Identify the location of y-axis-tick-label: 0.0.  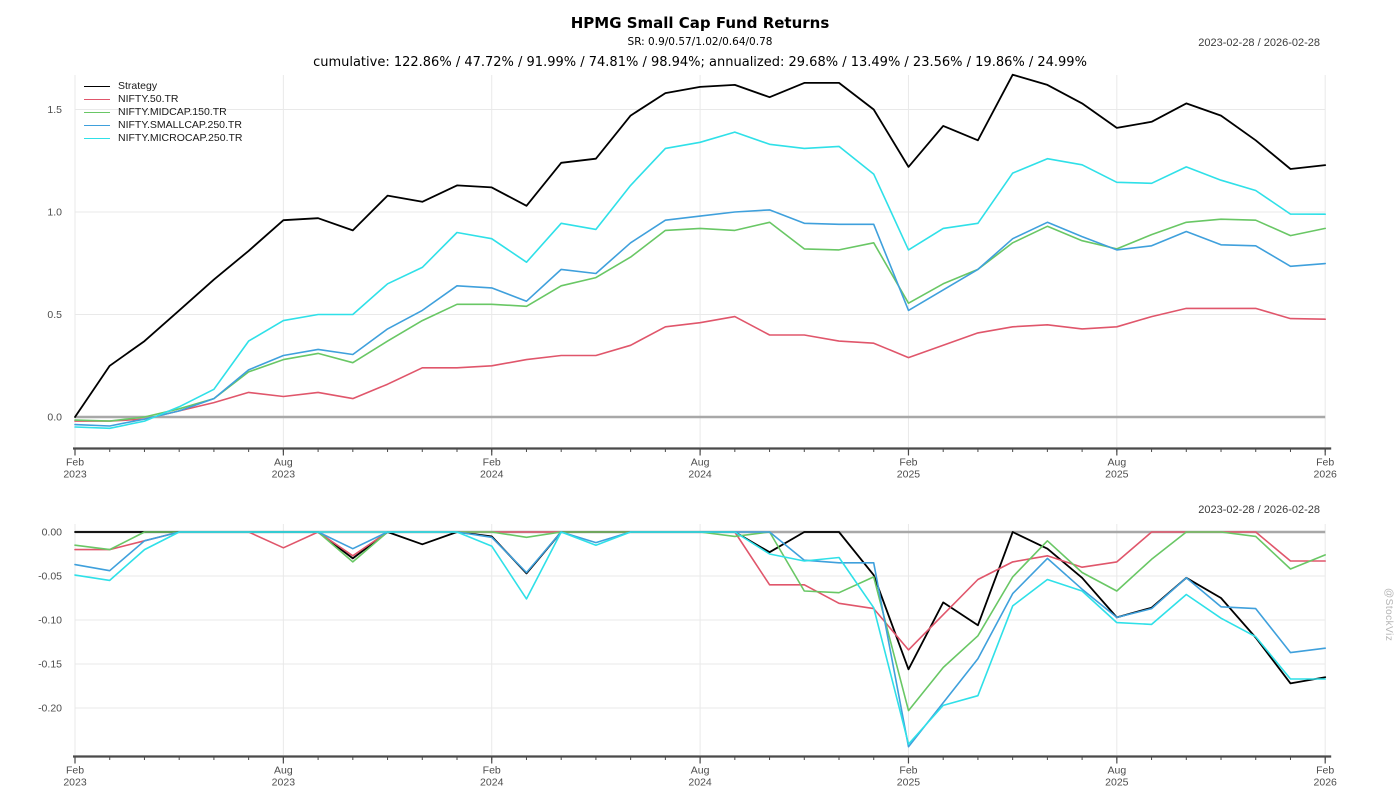
(54, 418).